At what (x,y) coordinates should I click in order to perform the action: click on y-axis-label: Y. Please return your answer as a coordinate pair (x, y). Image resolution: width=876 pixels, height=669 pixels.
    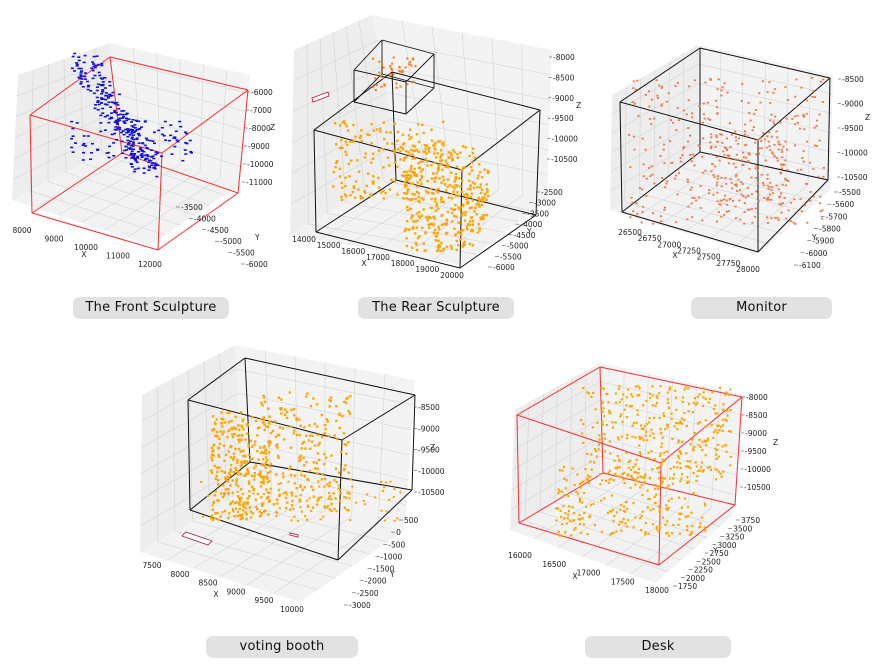
    Looking at the image, I should click on (814, 237).